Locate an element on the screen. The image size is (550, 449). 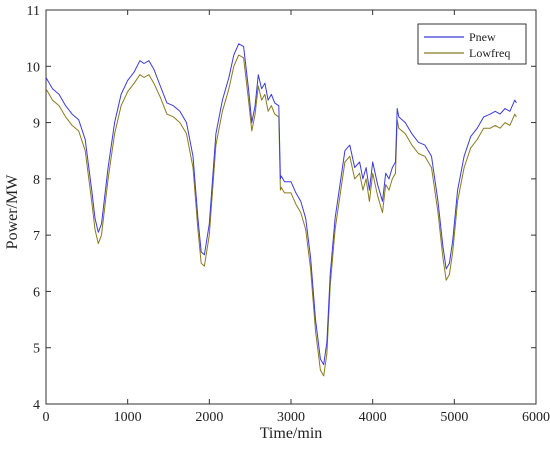
y-tick-label: 9 is located at coordinates (36, 124).